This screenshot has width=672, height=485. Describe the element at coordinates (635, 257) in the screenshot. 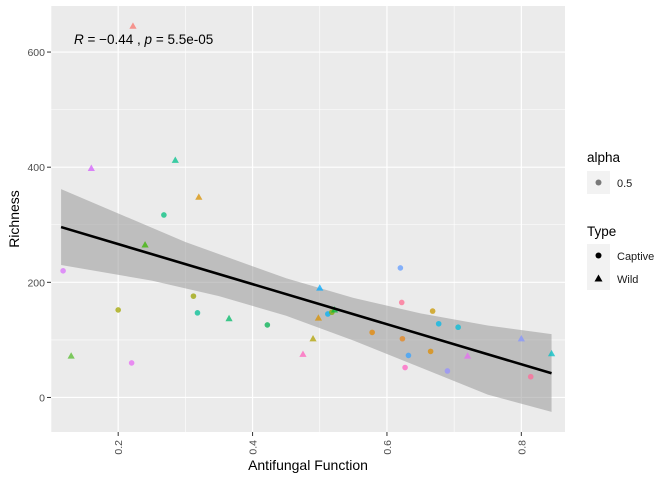

I see `legend-captive-label: Captive` at that location.